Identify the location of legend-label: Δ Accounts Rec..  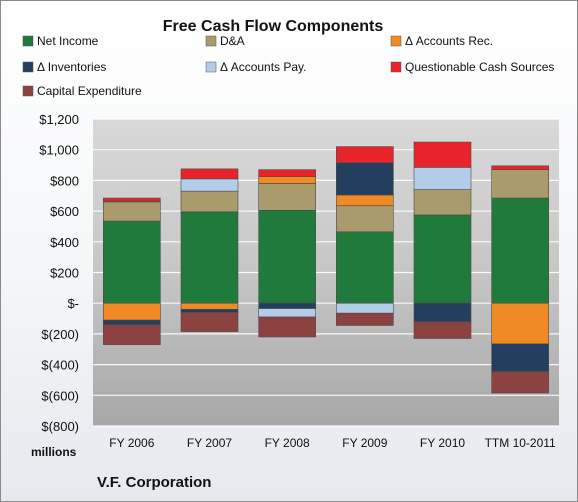
(449, 41).